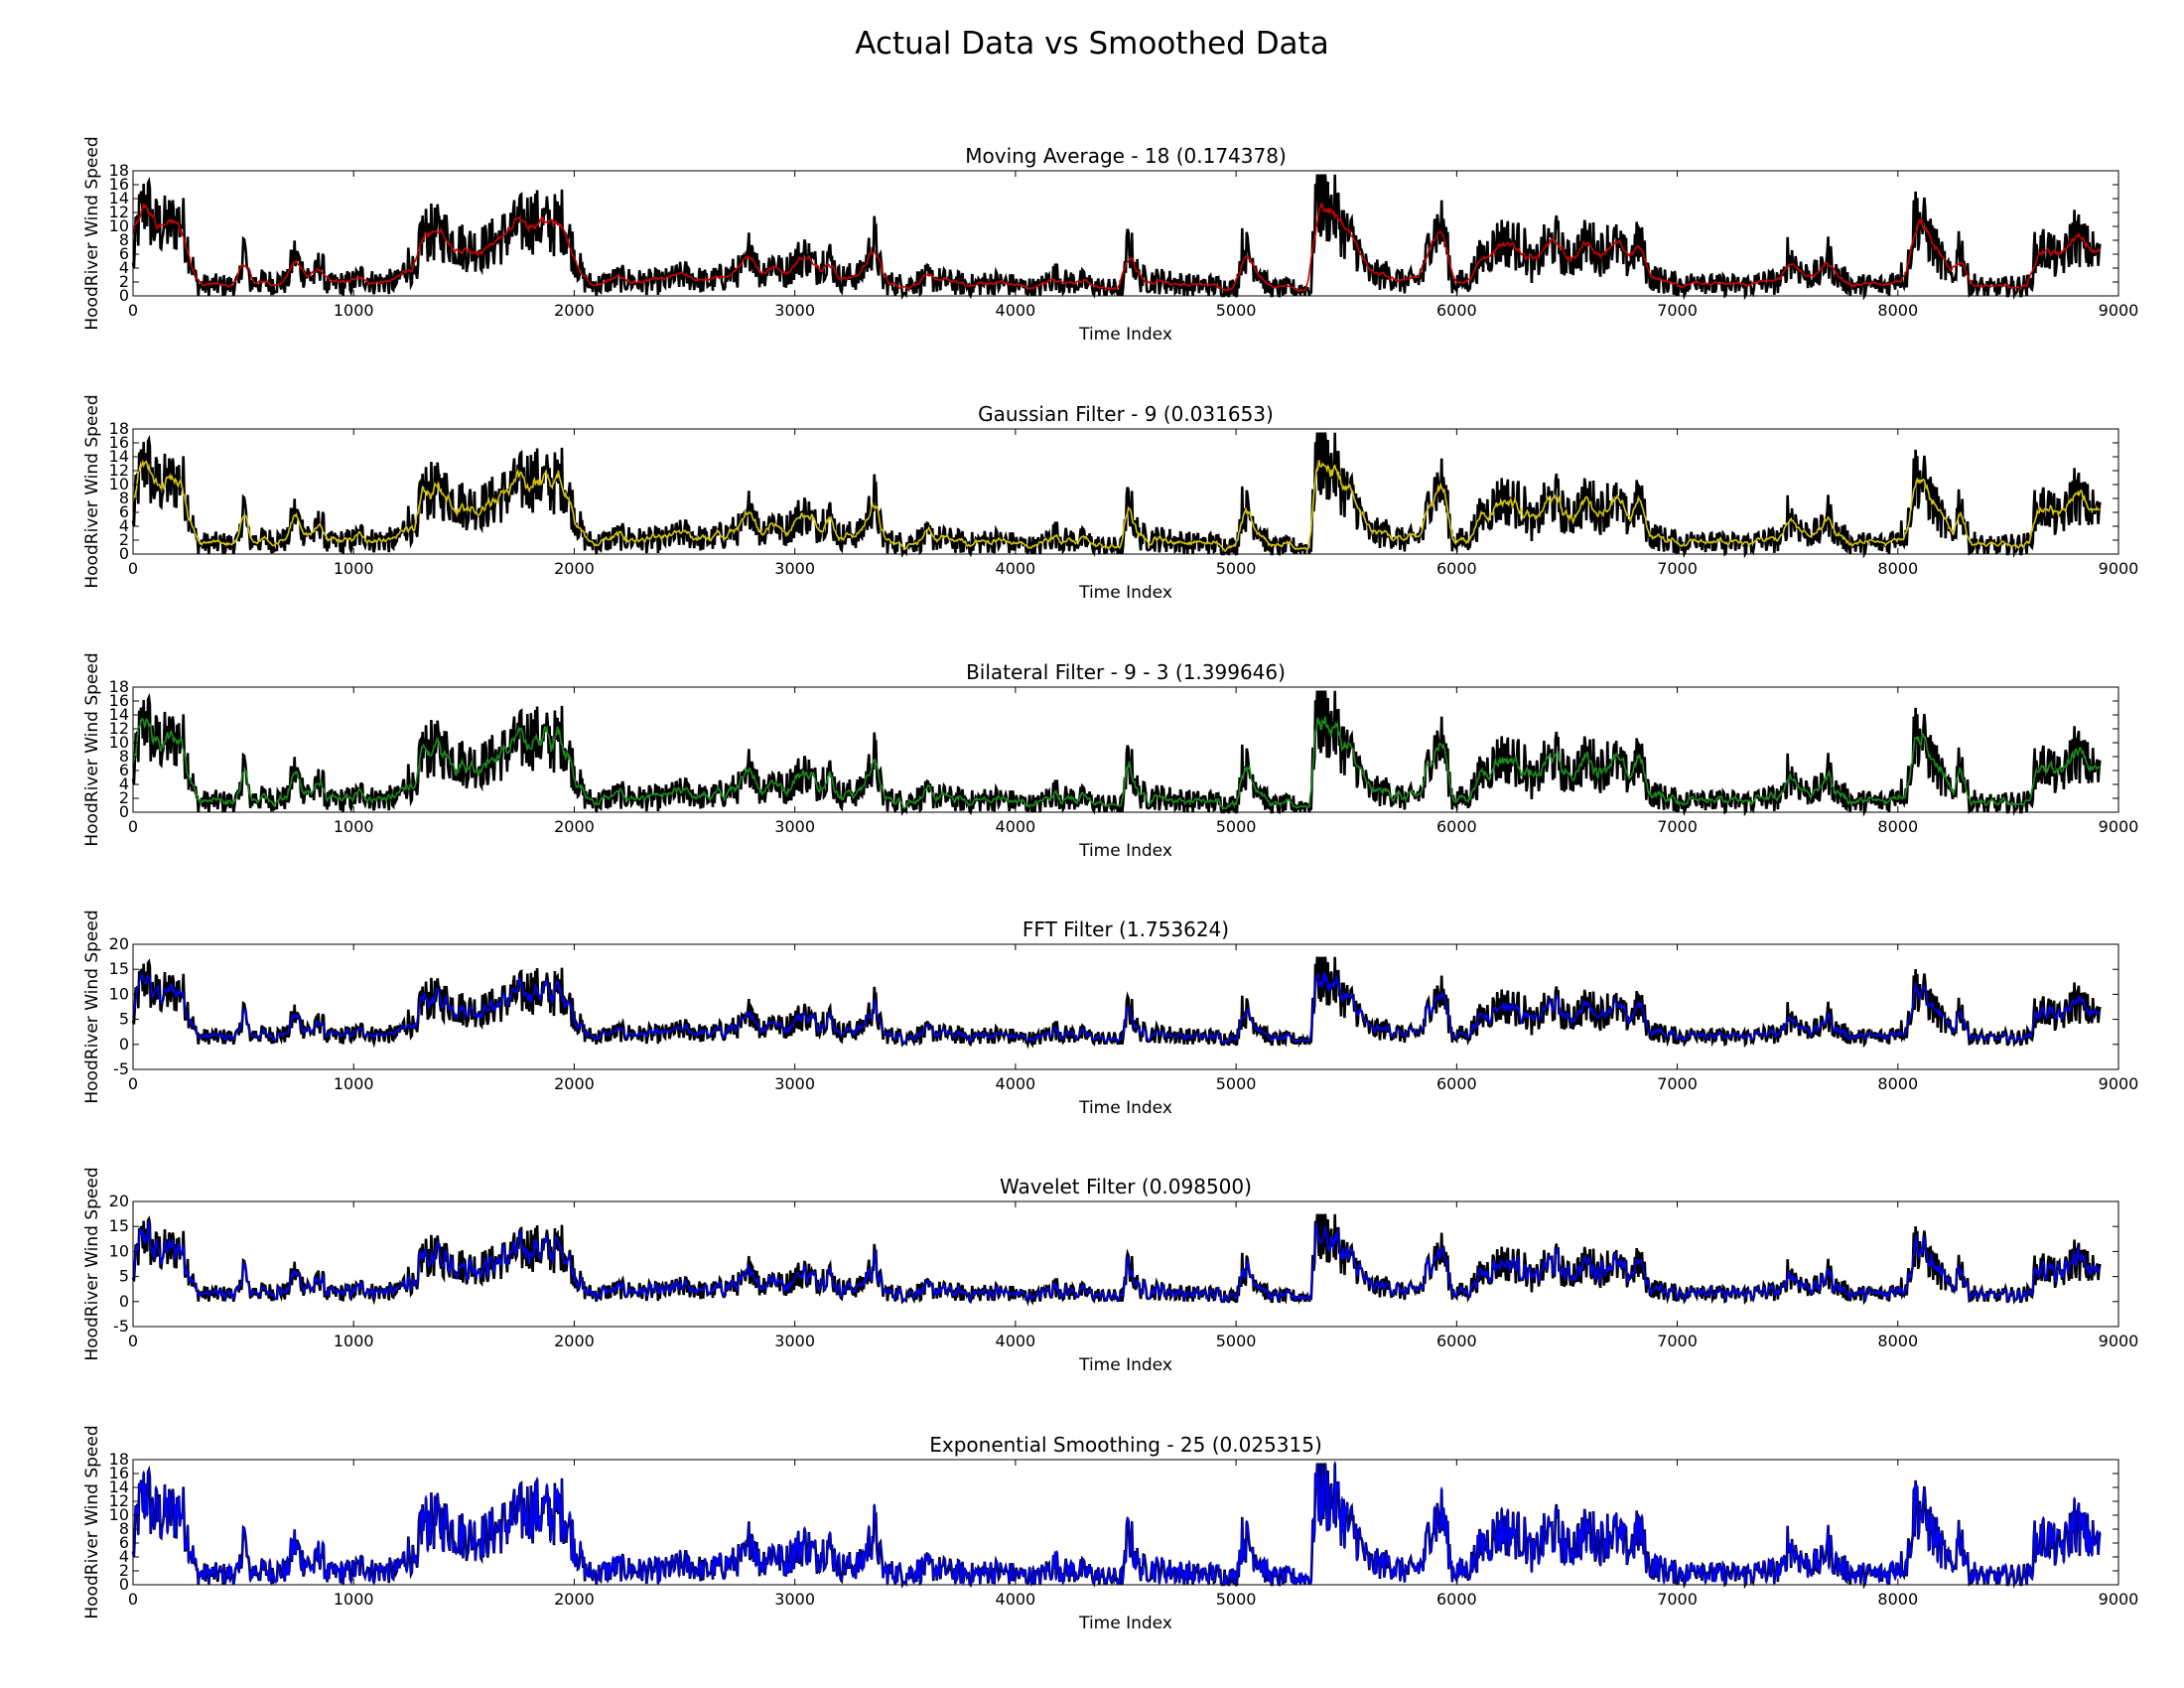 This screenshot has width=2184, height=1688. I want to click on figure-title: Actual Data vs Smoothed Data, so click(1092, 44).